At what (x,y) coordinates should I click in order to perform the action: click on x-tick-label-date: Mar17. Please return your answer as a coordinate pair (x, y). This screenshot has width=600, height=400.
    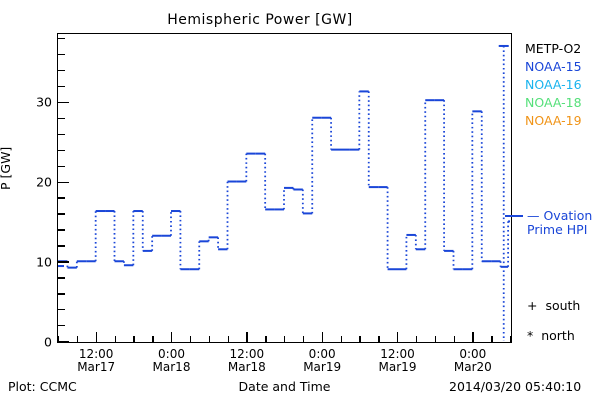
    Looking at the image, I should click on (96, 367).